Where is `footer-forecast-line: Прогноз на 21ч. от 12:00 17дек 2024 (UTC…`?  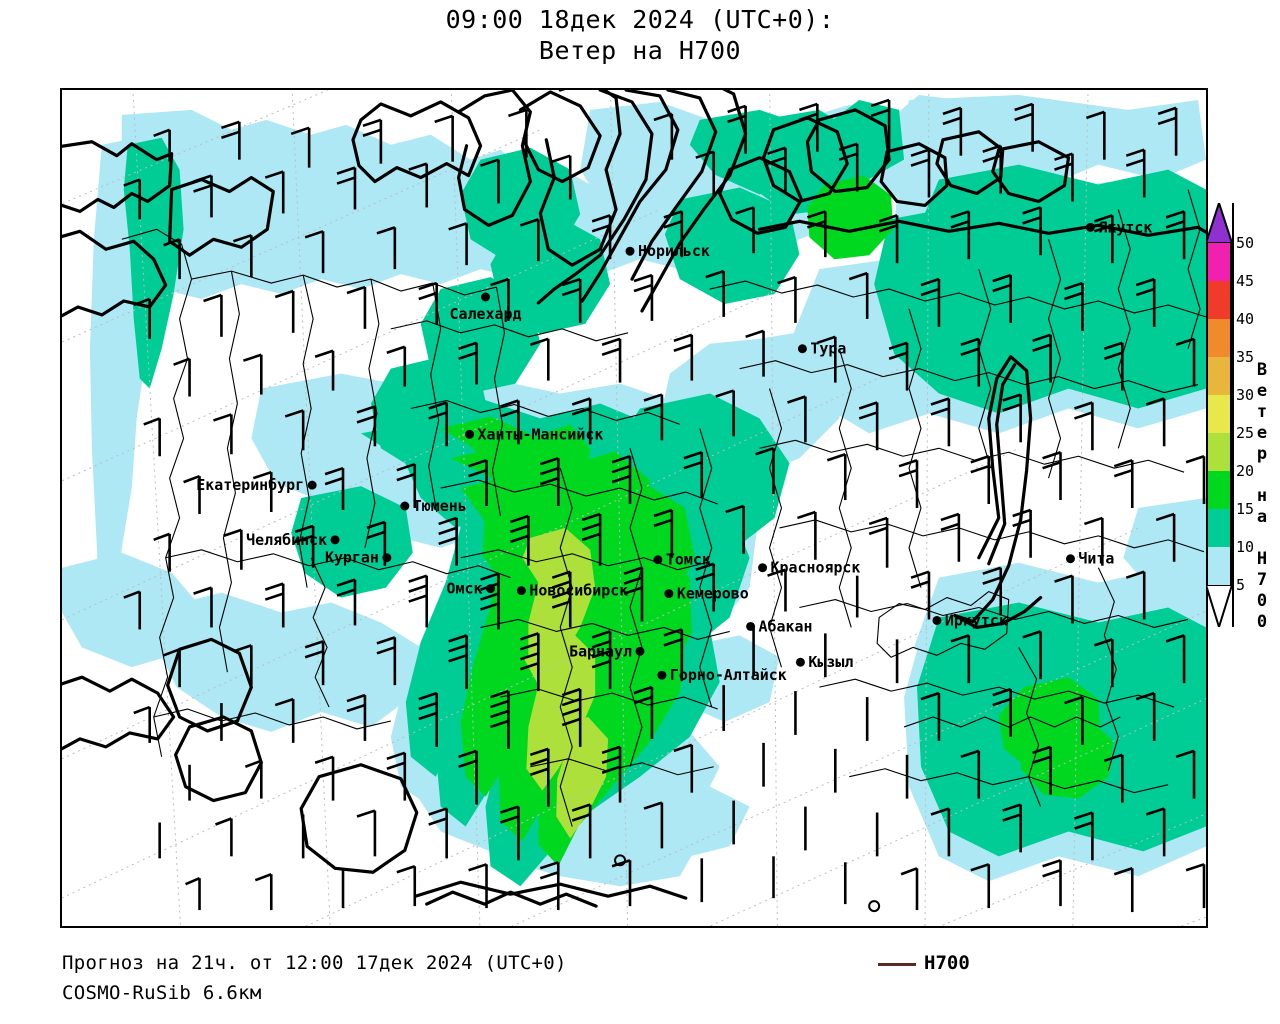 footer-forecast-line: Прогноз на 21ч. от 12:00 17дек 2024 (UTC… is located at coordinates (314, 963).